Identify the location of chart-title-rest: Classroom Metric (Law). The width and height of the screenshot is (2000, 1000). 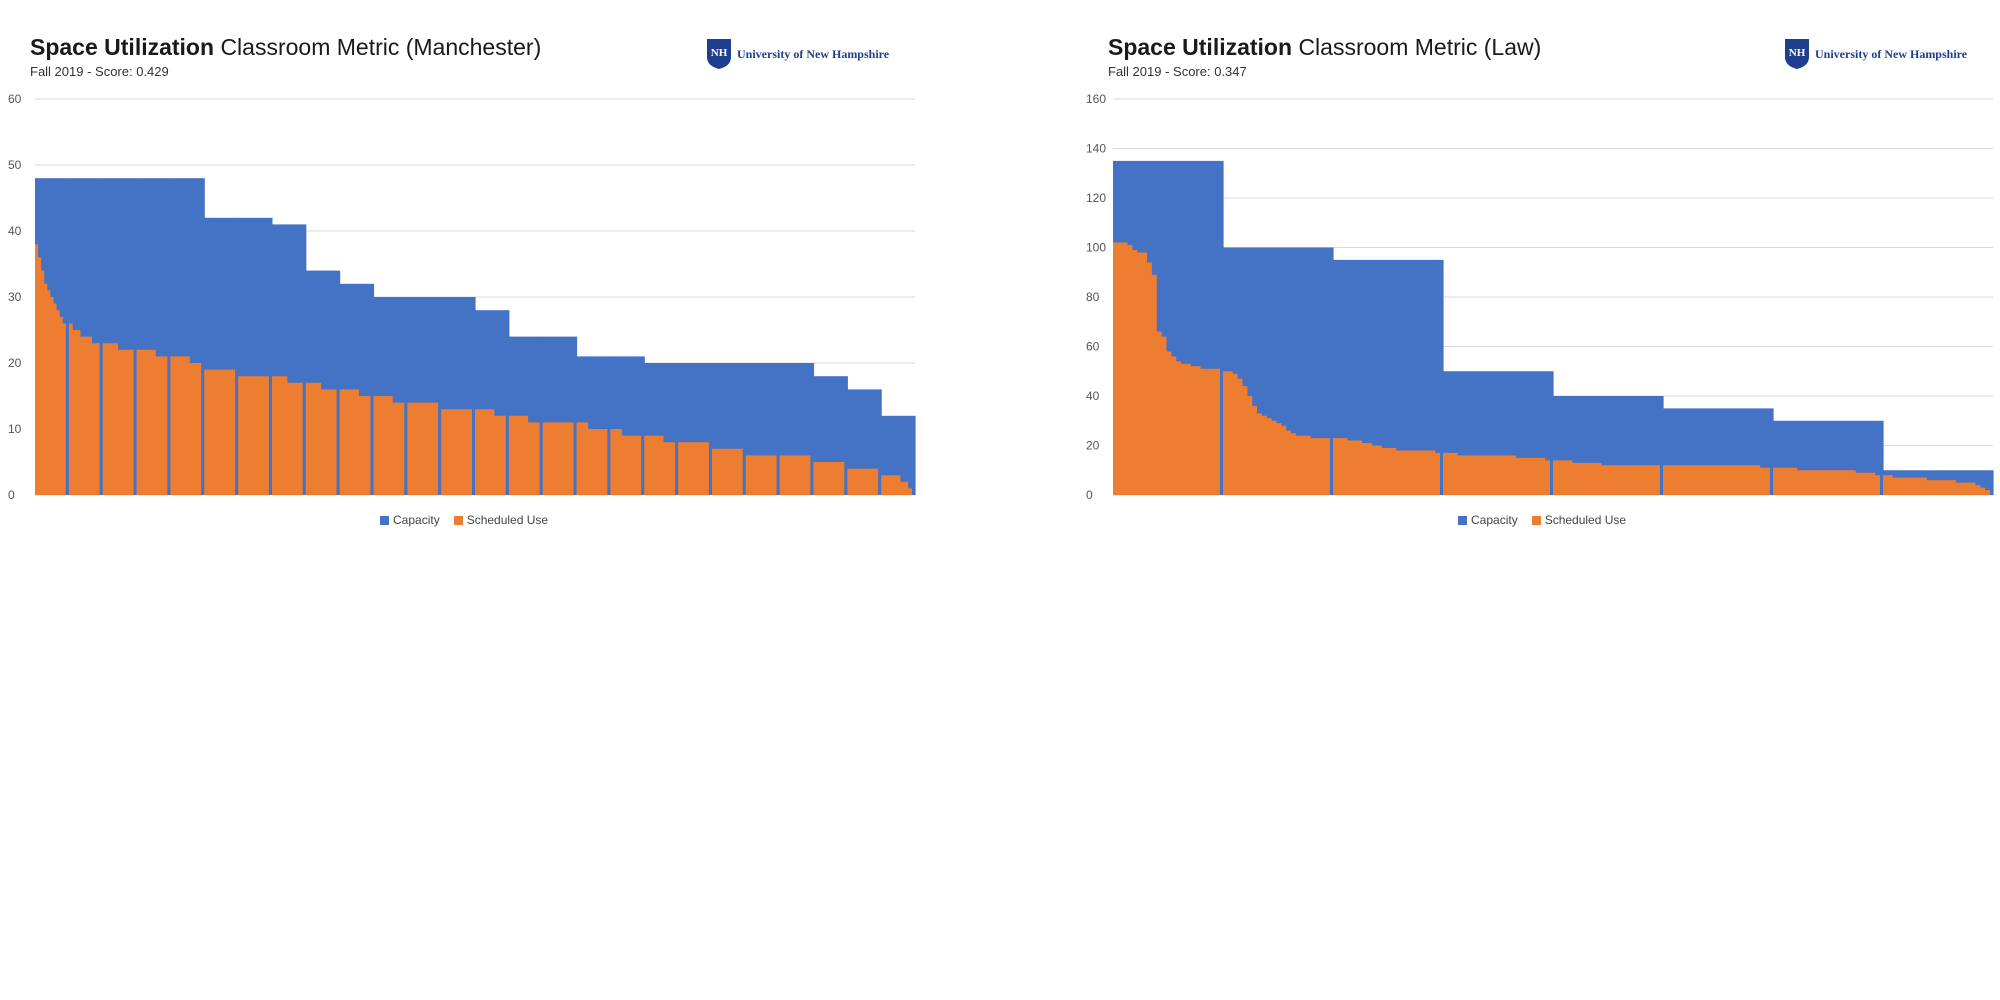
(1420, 47).